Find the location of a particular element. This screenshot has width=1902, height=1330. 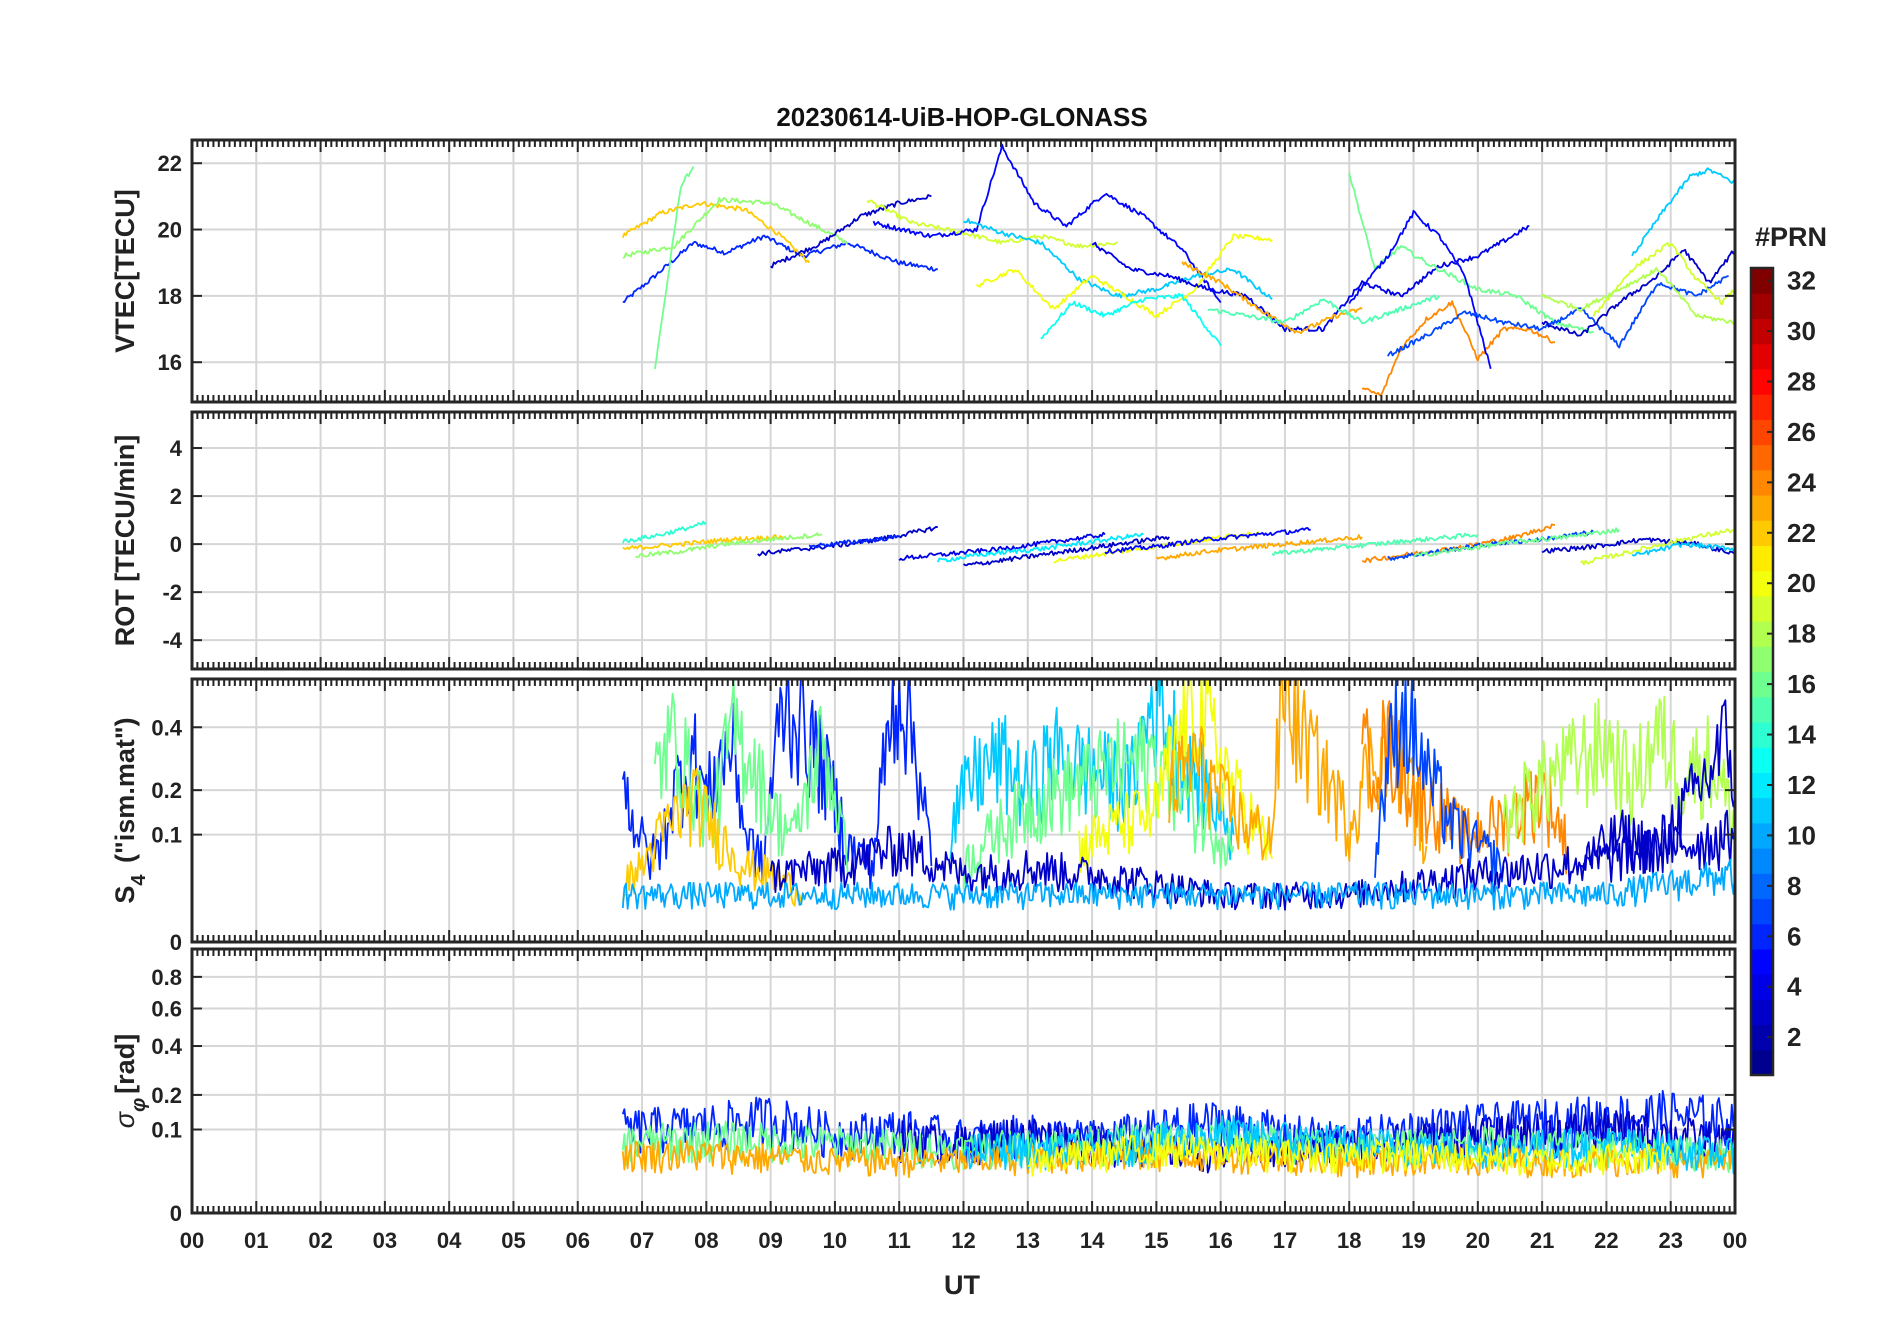

colorbar-tick-label: 16 is located at coordinates (1801, 684).